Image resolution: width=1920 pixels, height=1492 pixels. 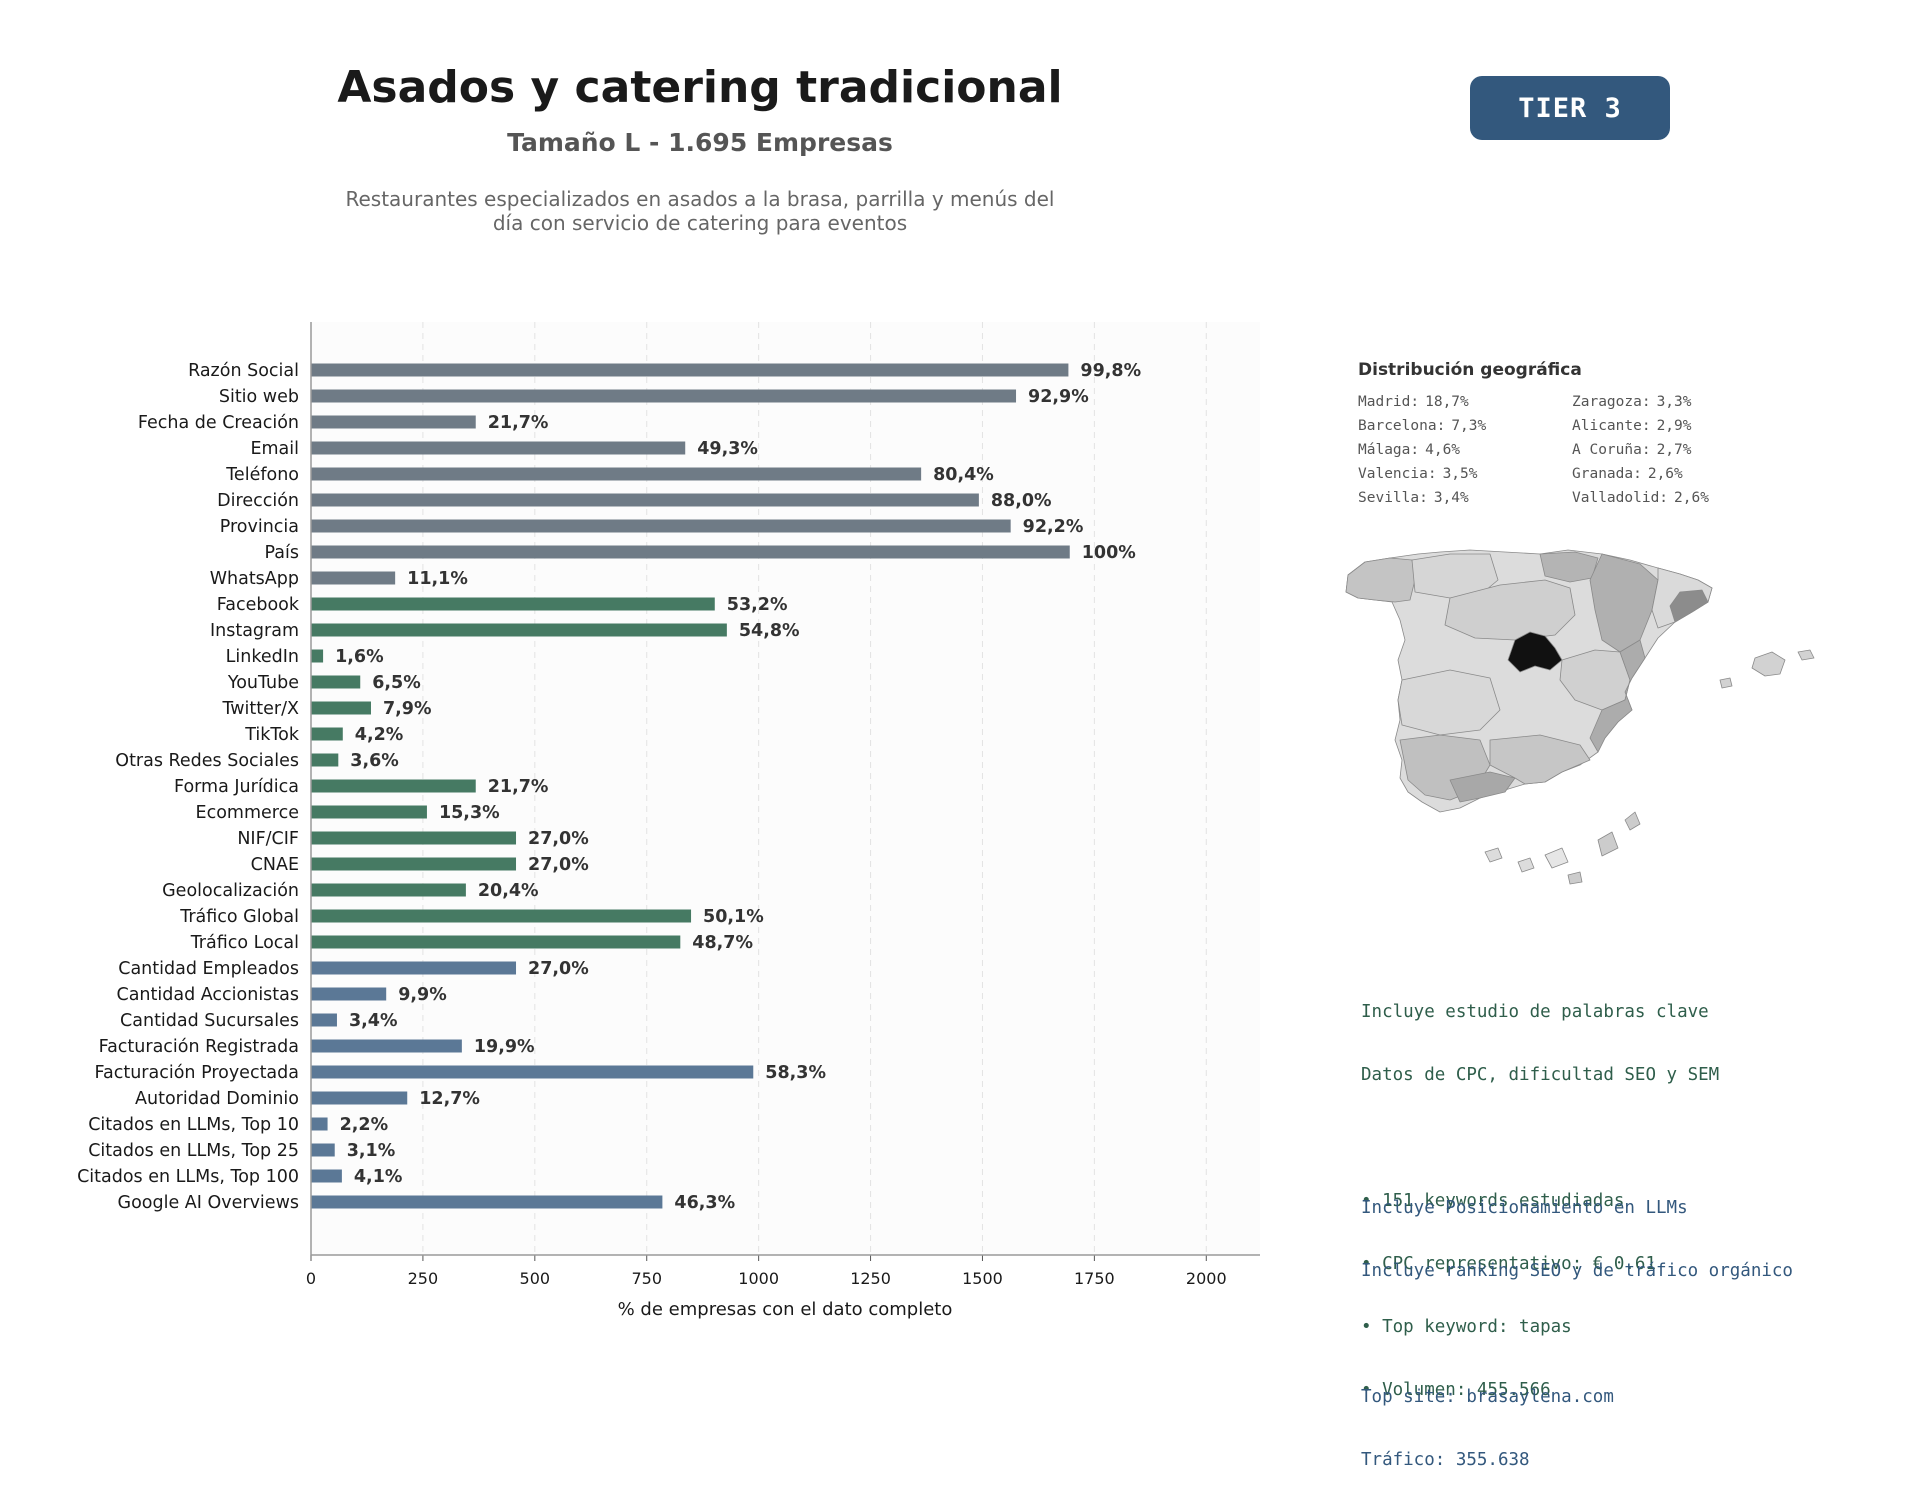 I want to click on top-site-line: Top site: brasaylena.com, so click(x=1487, y=1397).